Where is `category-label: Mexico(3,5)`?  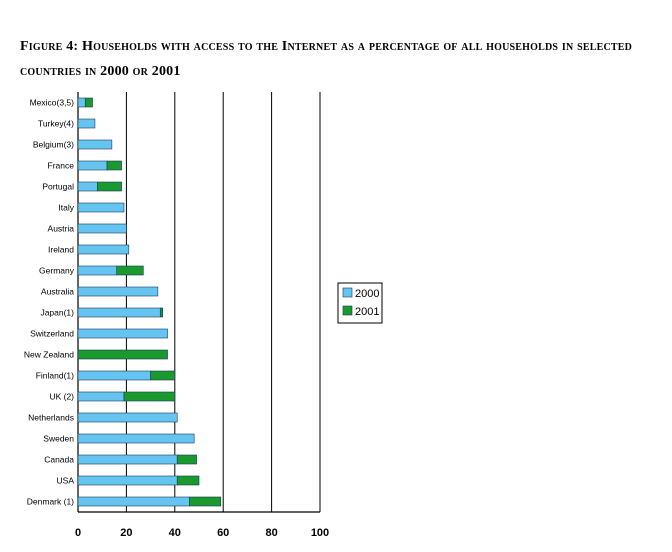
category-label: Mexico(3,5) is located at coordinates (52, 103).